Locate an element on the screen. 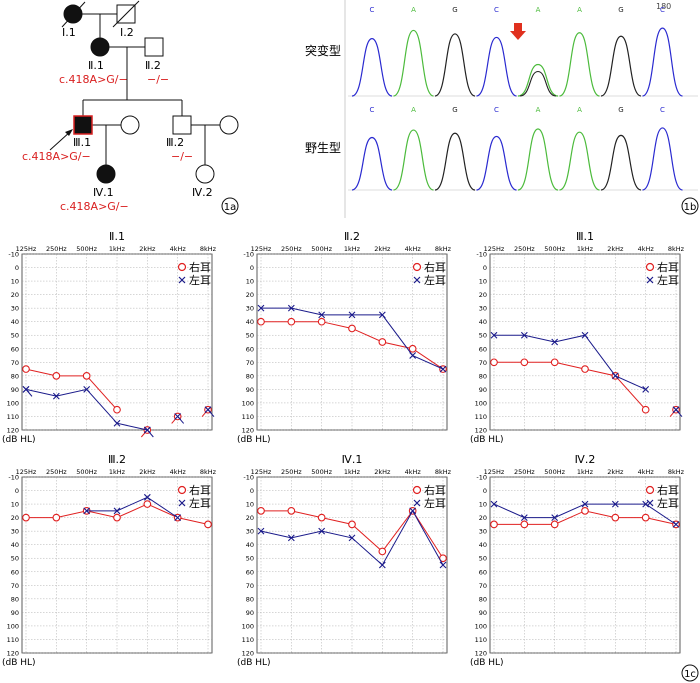  freq-tick-label: 250Hz is located at coordinates (291, 472).